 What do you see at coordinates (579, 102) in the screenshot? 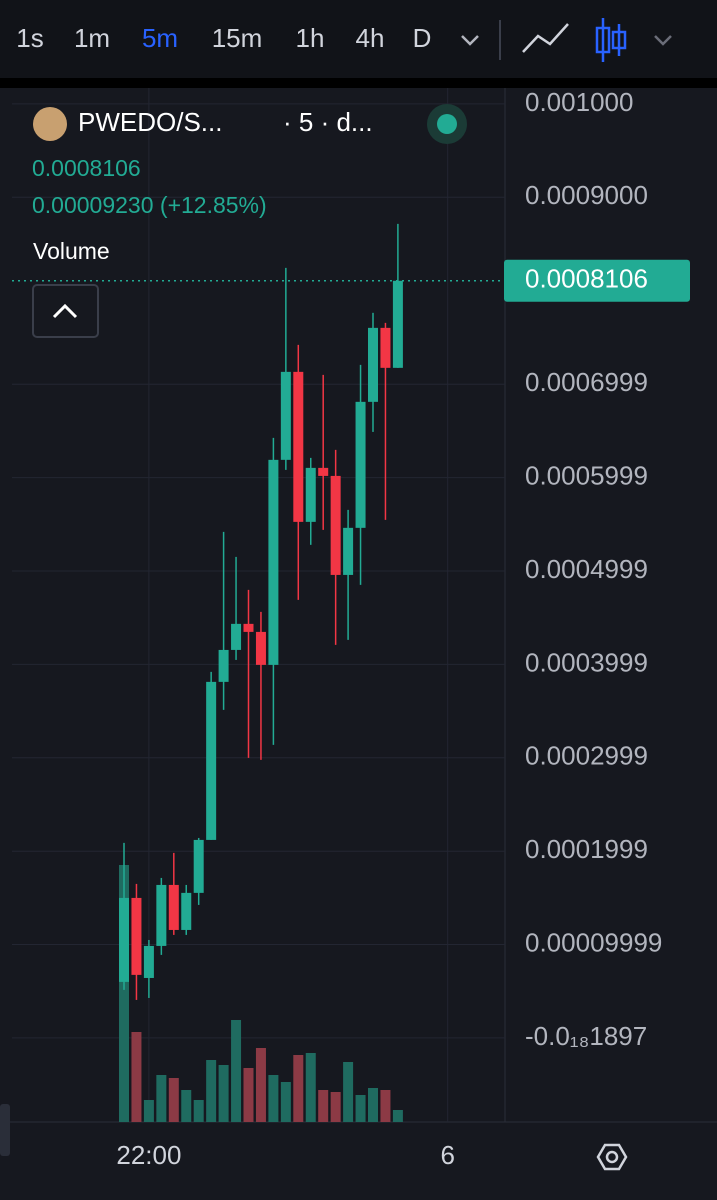
I see `y-tick-label: 0.001000` at bounding box center [579, 102].